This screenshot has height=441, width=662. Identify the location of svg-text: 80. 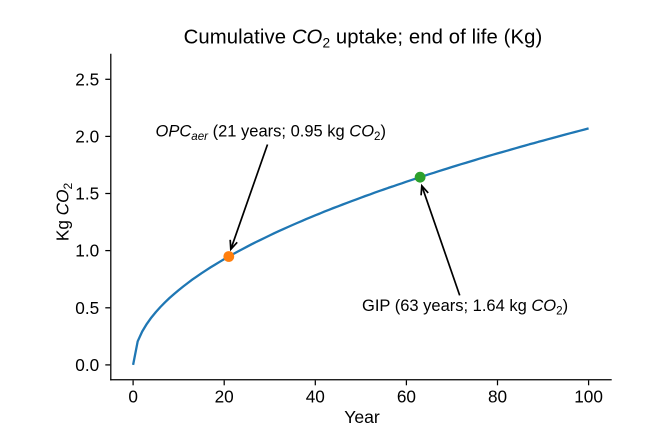
(497, 397).